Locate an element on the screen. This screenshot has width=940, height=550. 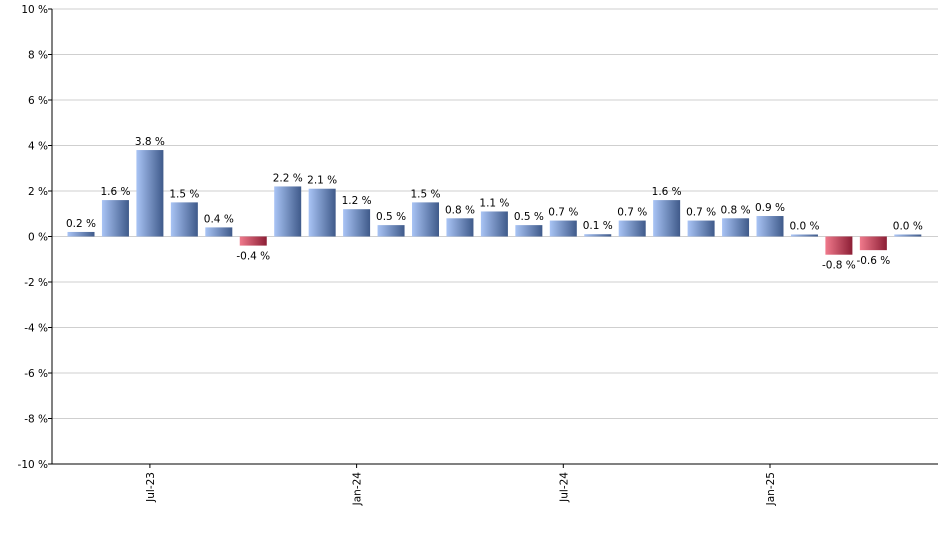
y-tick-label: 4 % is located at coordinates (38, 147).